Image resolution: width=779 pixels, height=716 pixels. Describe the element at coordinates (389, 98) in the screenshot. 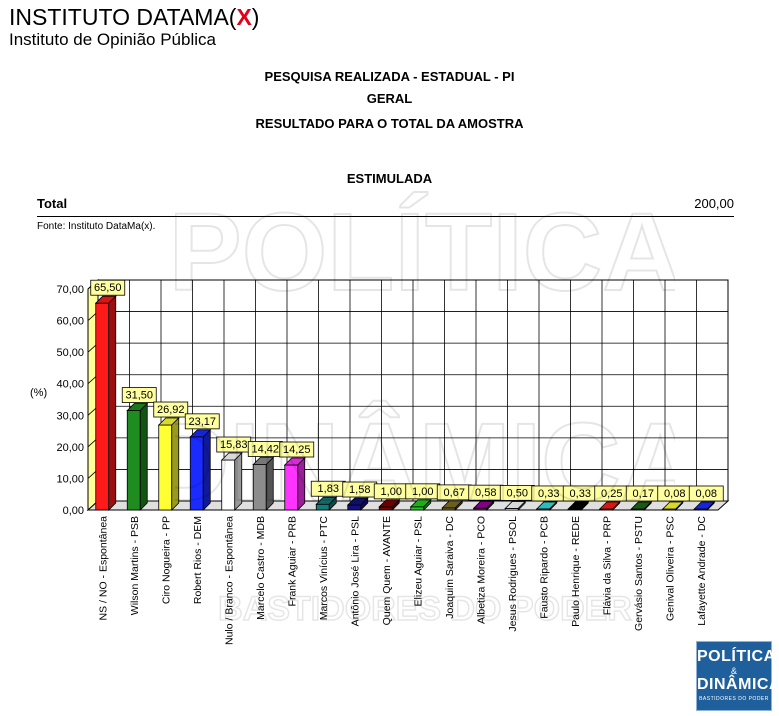

I see `survey-scope: GERAL` at that location.